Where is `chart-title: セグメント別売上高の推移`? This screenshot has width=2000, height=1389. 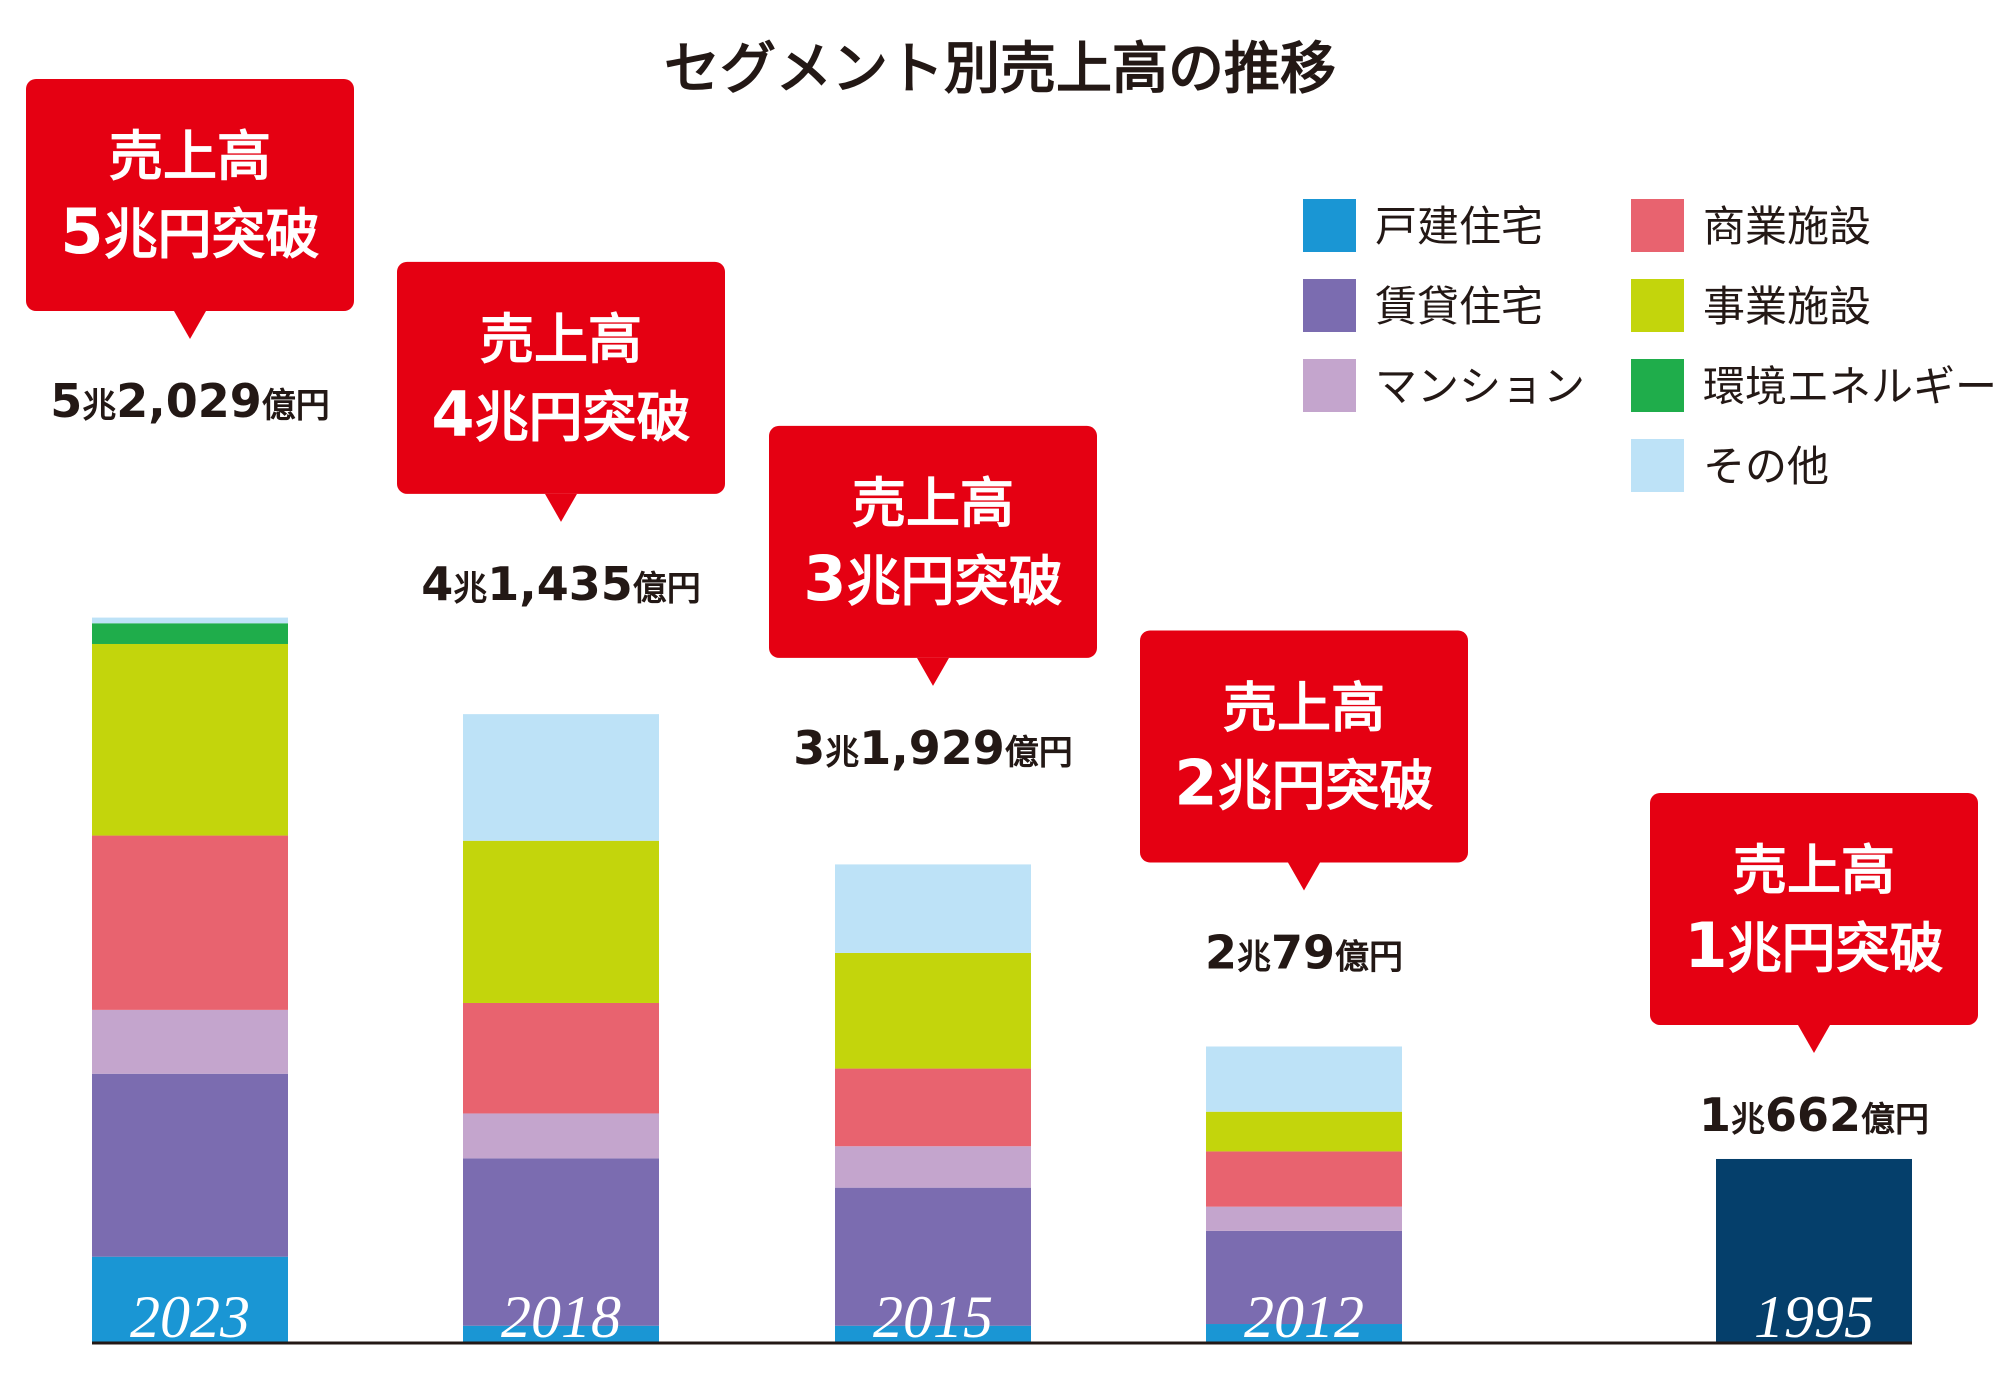 chart-title: セグメント別売上高の推移 is located at coordinates (1000, 69).